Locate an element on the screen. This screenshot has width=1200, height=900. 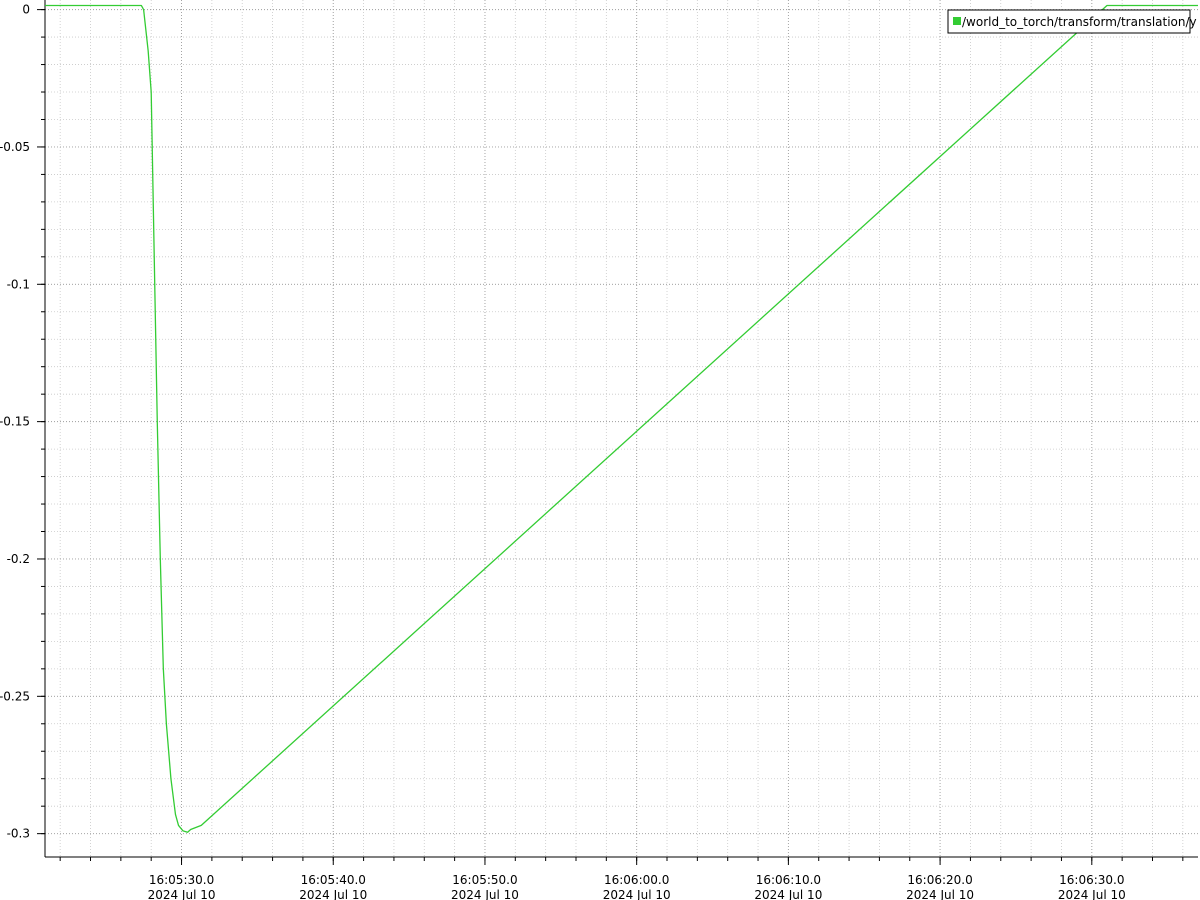
legend-swatch is located at coordinates (957, 21).